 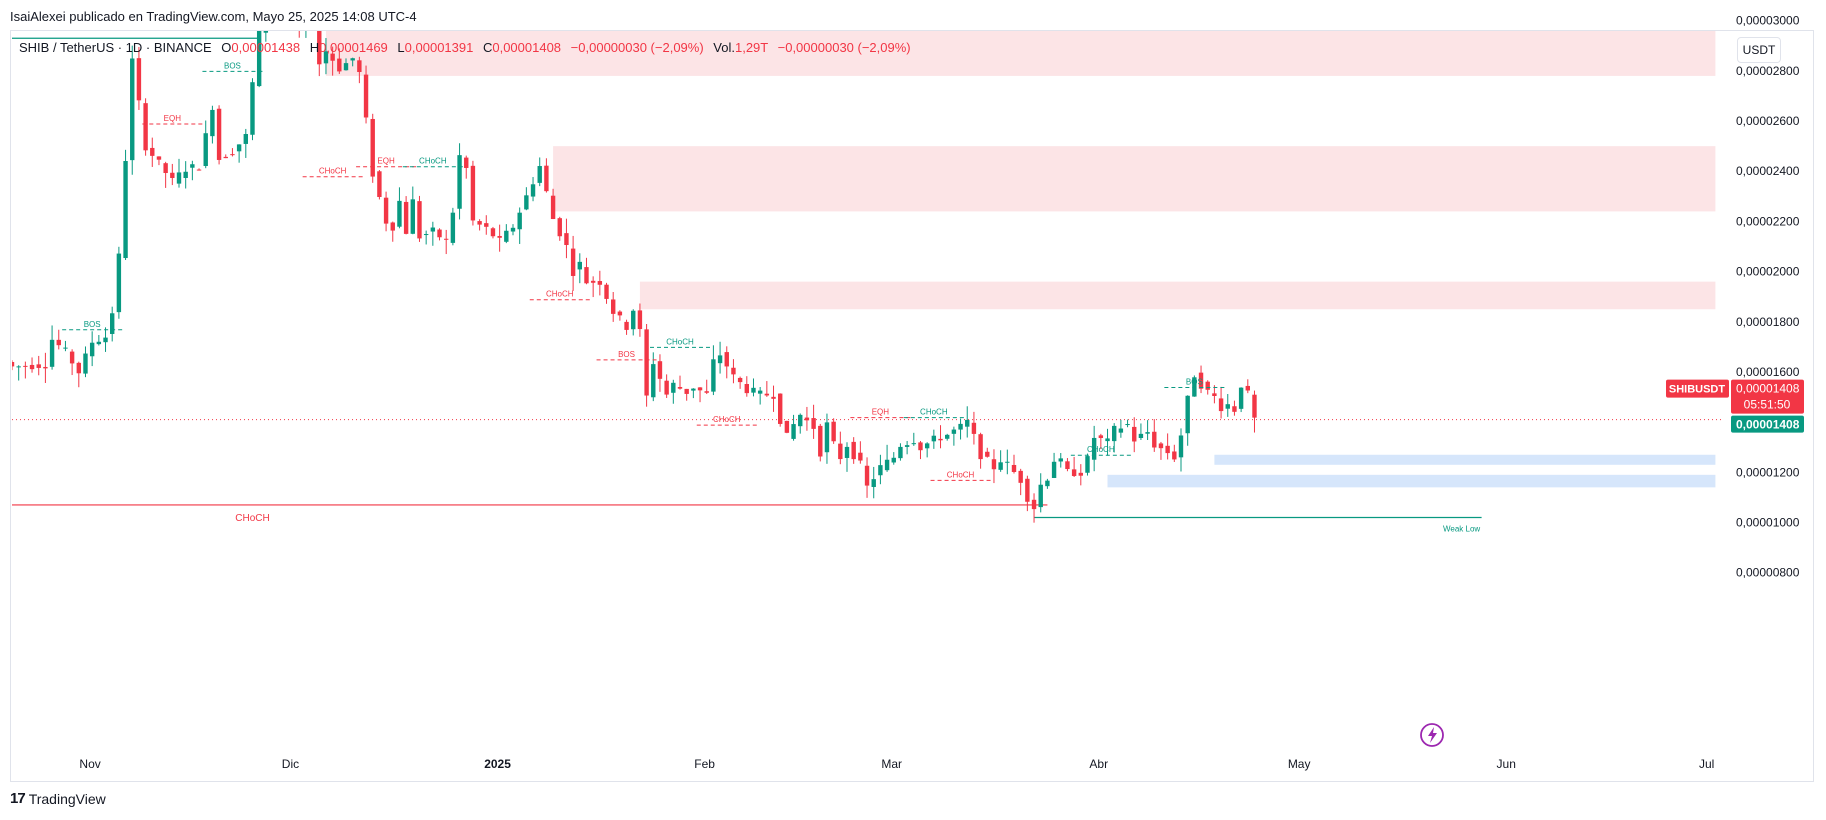 I want to click on price-tick-label: 0,00002800, so click(x=1768, y=71).